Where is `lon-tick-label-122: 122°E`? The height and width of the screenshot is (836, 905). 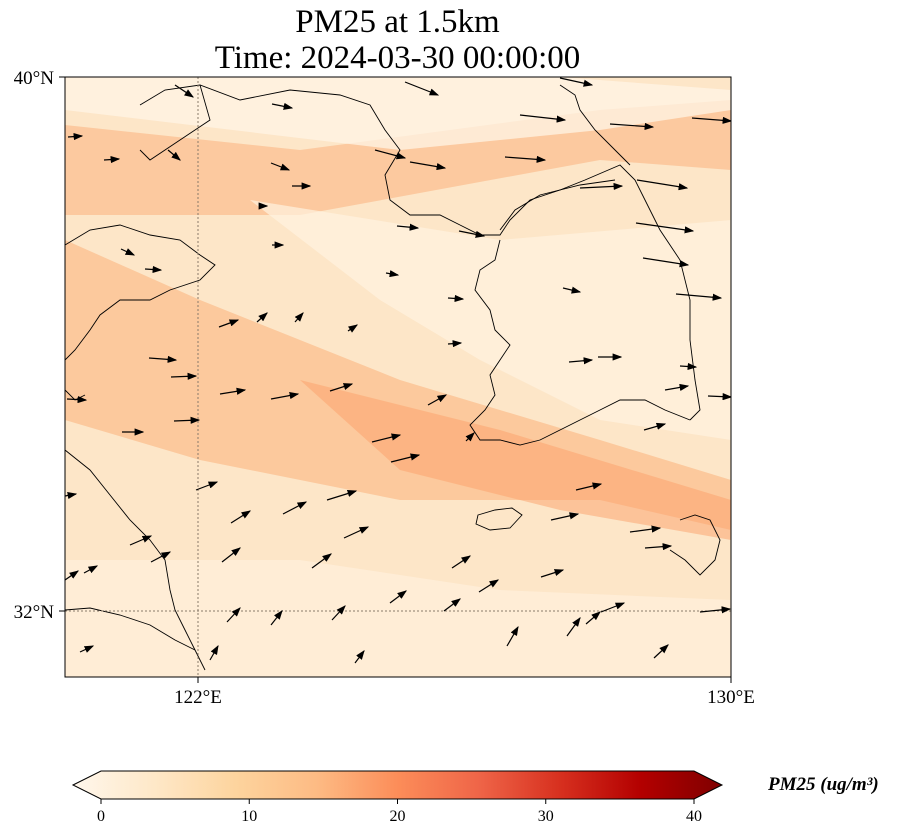
lon-tick-label-122: 122°E is located at coordinates (198, 697).